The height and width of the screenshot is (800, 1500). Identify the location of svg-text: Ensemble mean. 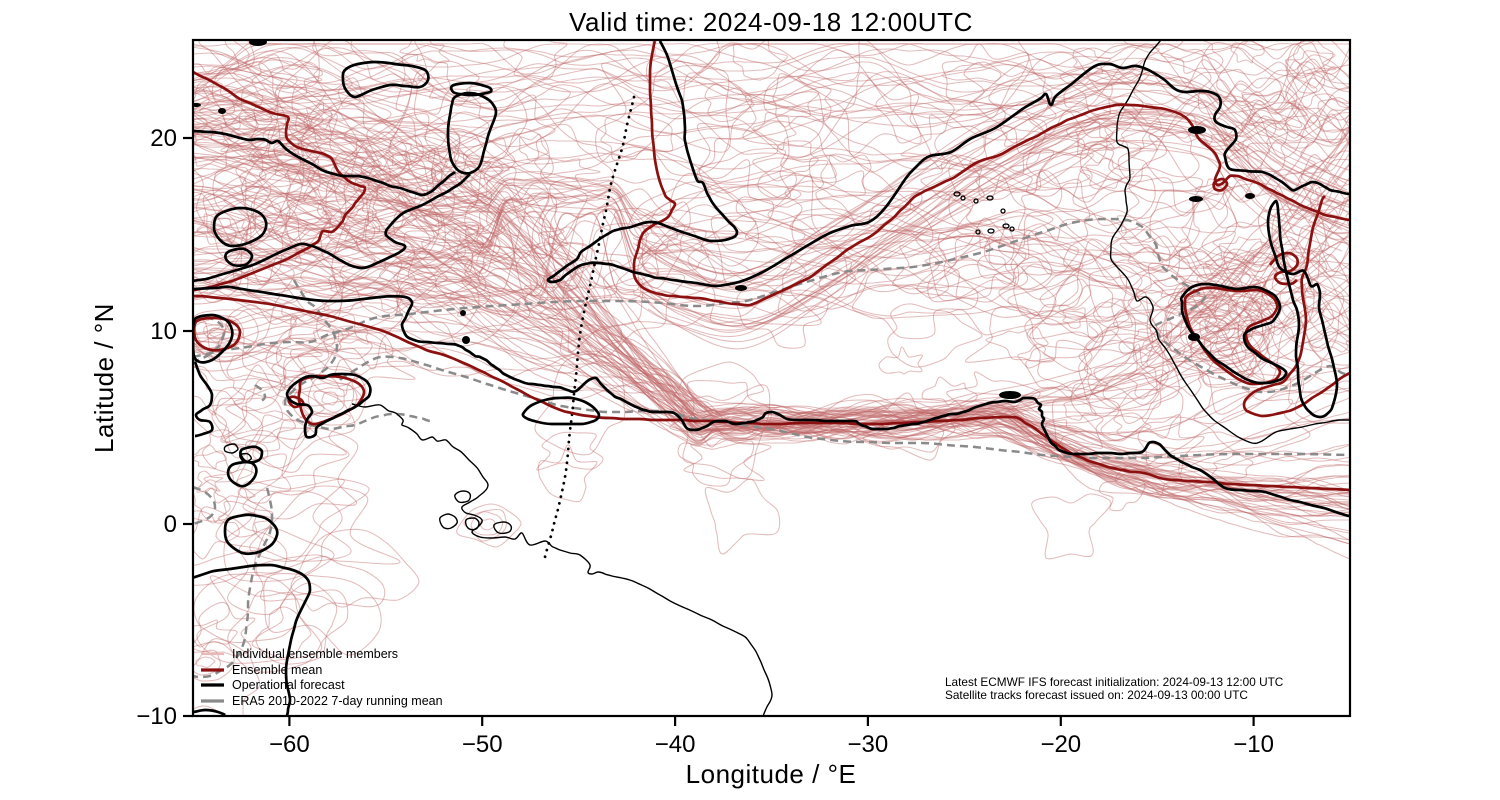
(277, 670).